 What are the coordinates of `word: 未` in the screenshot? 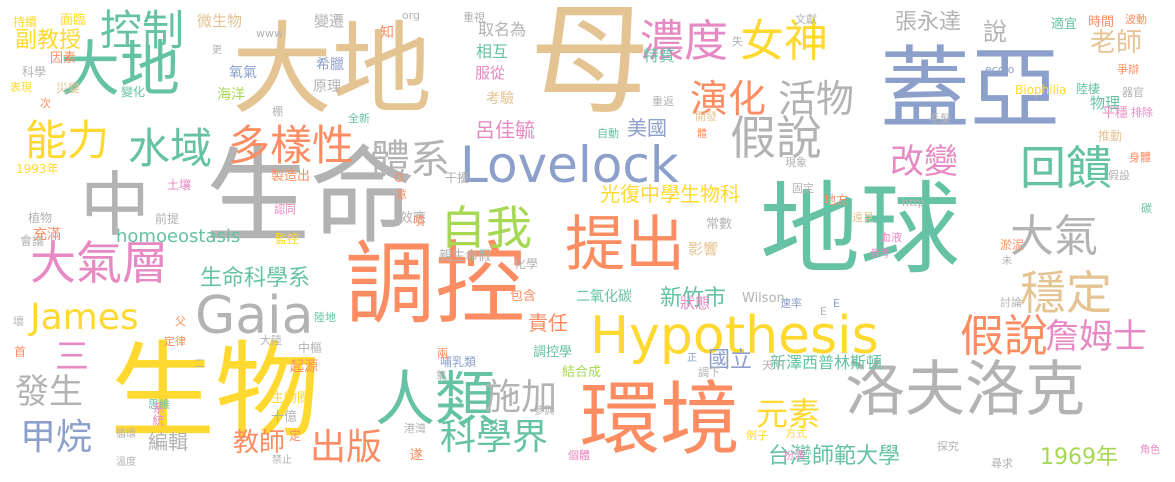 It's located at (1007, 261).